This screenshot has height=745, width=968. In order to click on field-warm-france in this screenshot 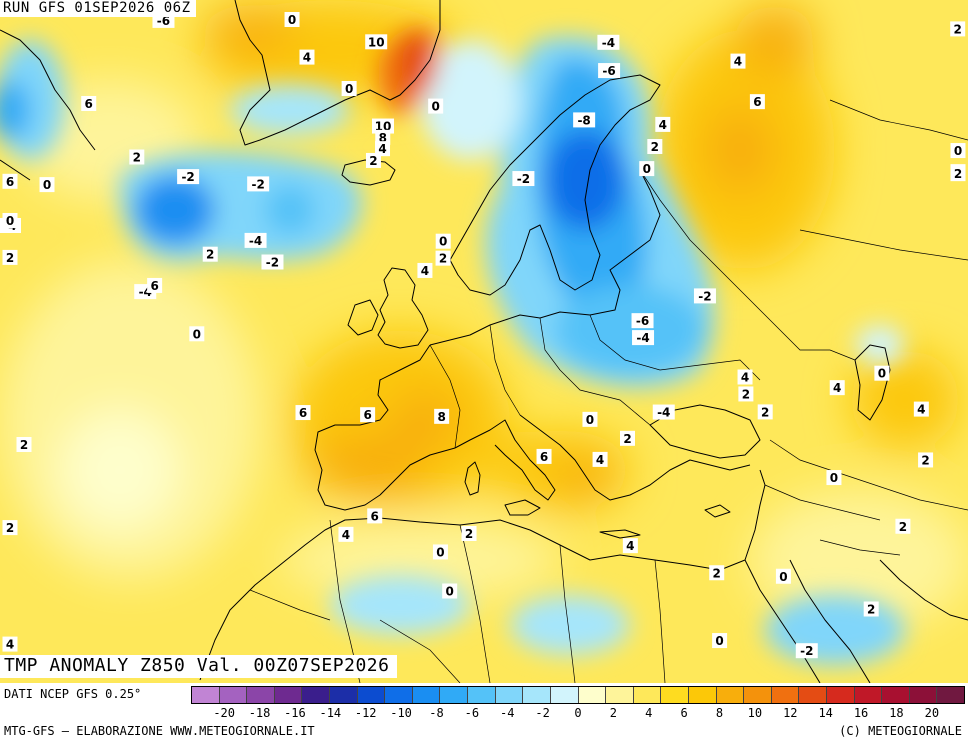, I will do `click(425, 420)`.